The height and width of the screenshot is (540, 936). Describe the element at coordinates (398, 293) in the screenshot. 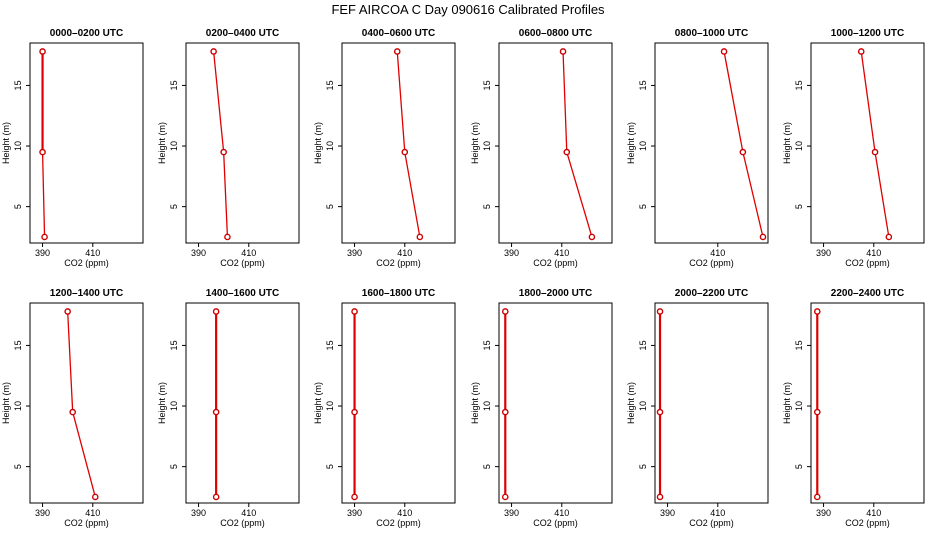

I see `panel-title: 1600–1800 UTC` at that location.